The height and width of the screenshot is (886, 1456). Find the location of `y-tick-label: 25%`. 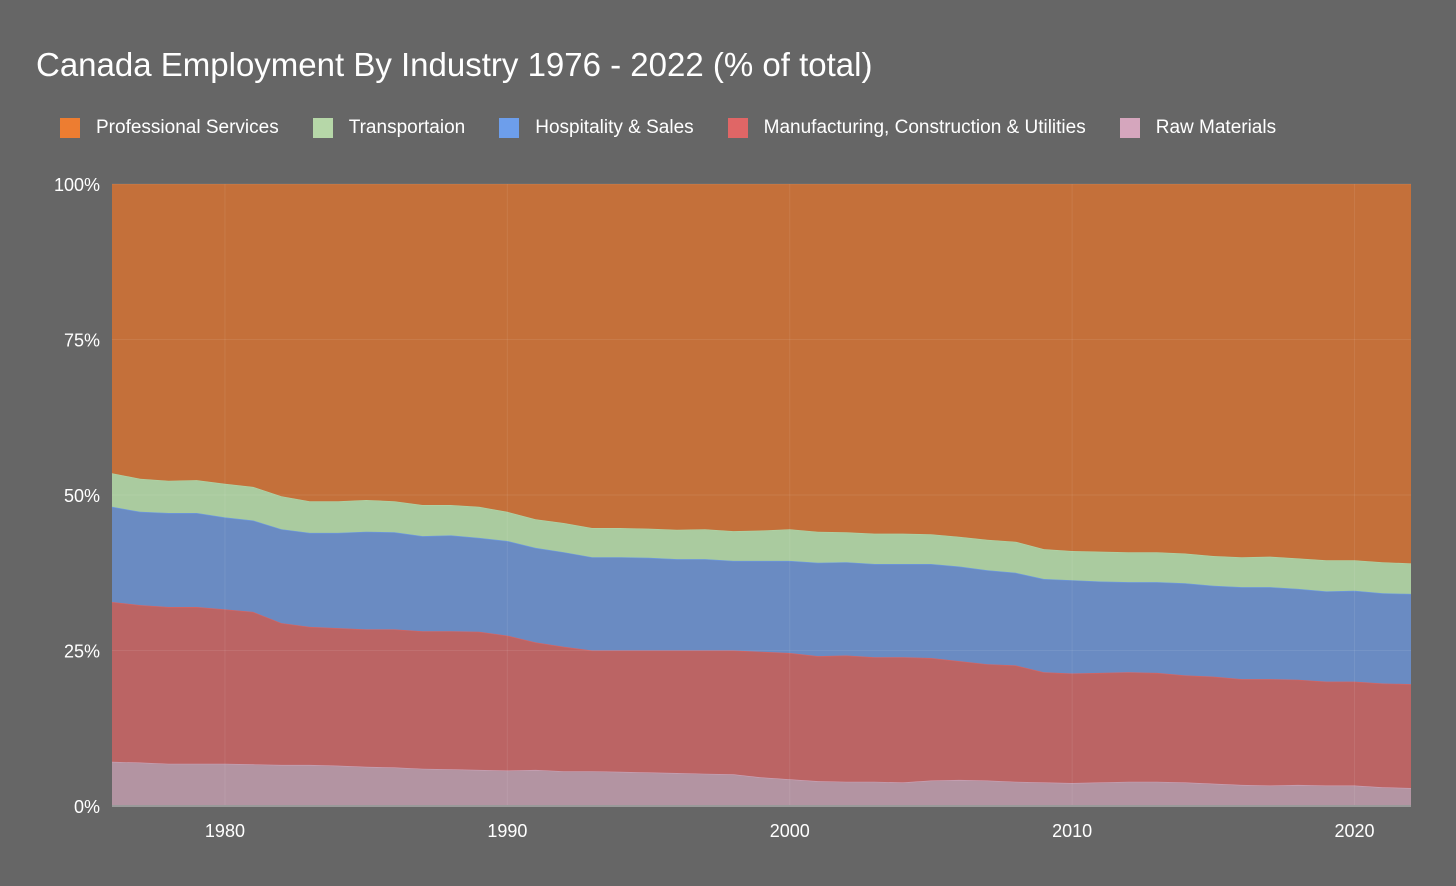

y-tick-label: 25% is located at coordinates (82, 652).